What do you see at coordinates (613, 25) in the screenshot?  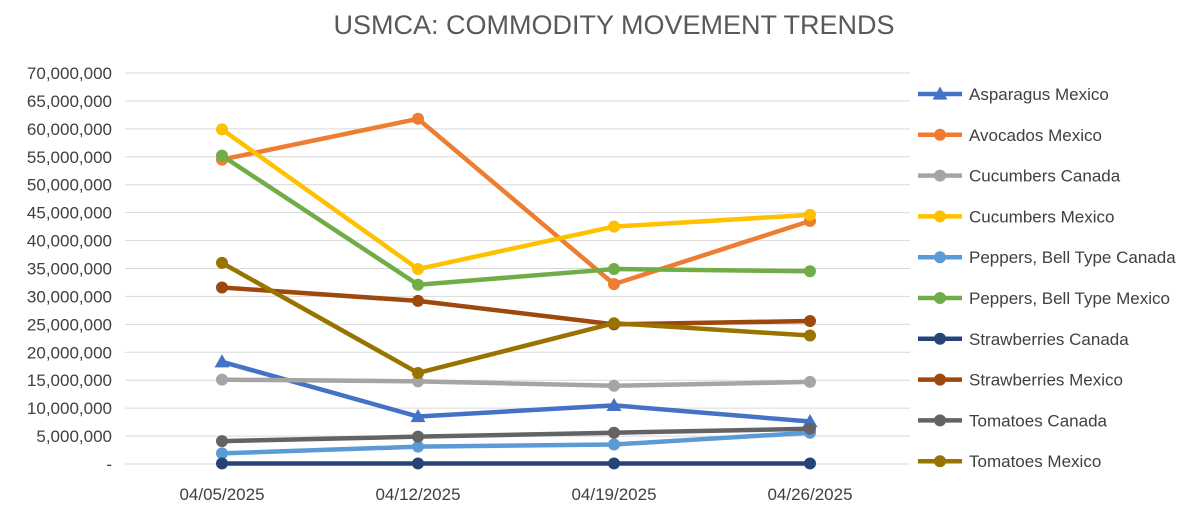 I see `chart-title: USMCA: COMMODITY MOVEMENT TRENDS` at bounding box center [613, 25].